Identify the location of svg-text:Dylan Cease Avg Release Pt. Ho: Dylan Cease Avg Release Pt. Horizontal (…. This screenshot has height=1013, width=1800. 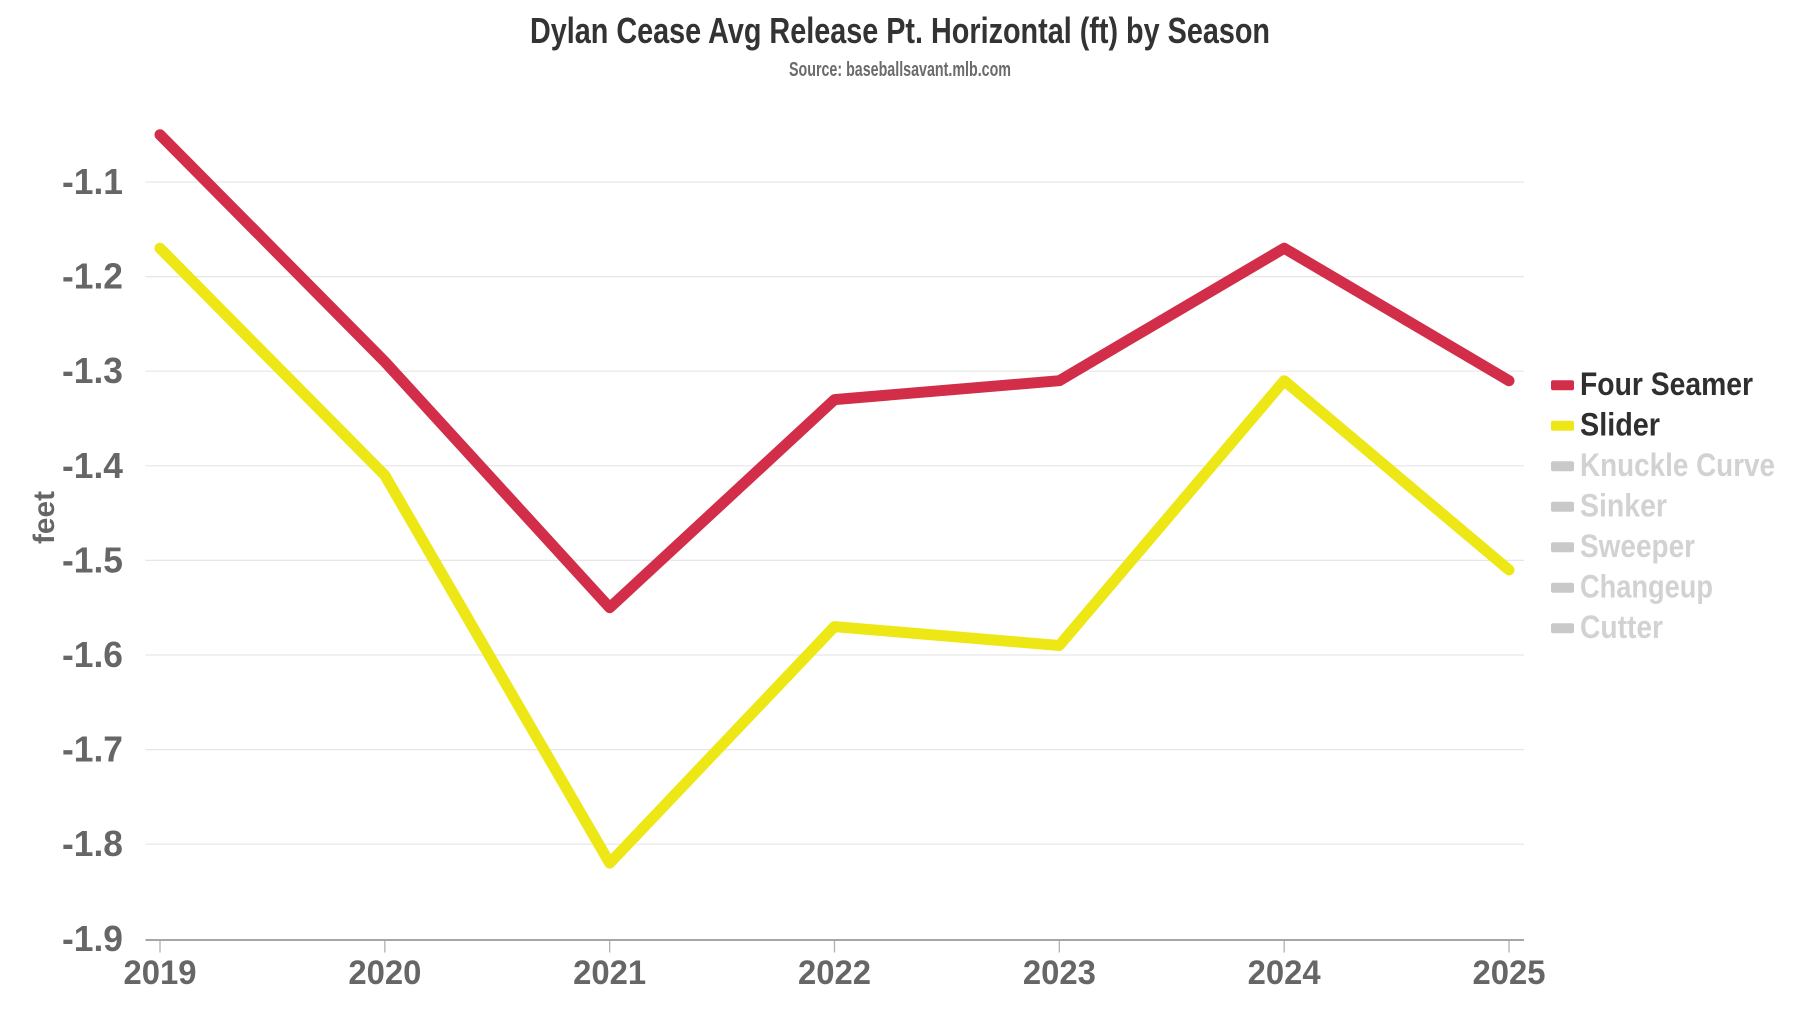
(900, 30).